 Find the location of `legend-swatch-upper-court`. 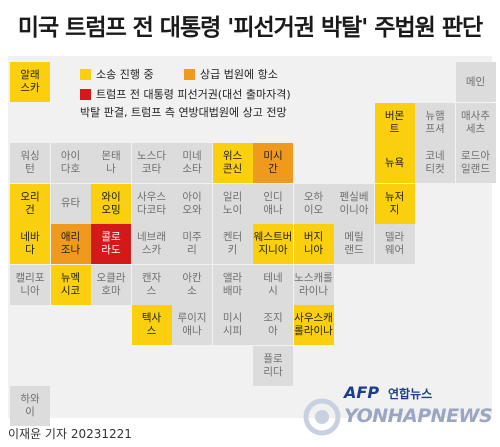

legend-swatch-upper-court is located at coordinates (189, 74).